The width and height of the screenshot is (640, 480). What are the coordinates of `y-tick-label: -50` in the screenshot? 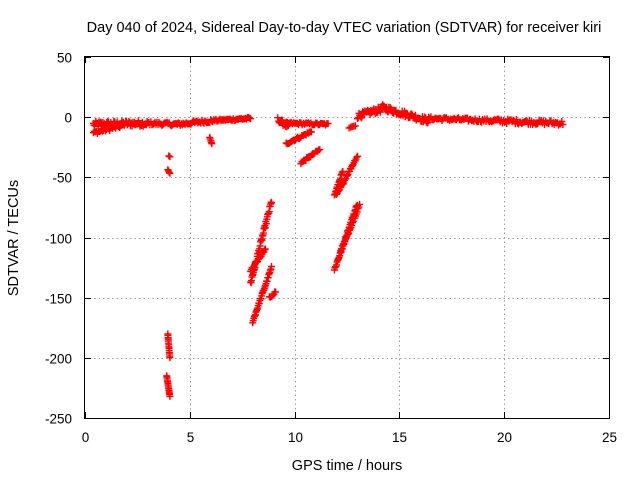 It's located at (62, 178).